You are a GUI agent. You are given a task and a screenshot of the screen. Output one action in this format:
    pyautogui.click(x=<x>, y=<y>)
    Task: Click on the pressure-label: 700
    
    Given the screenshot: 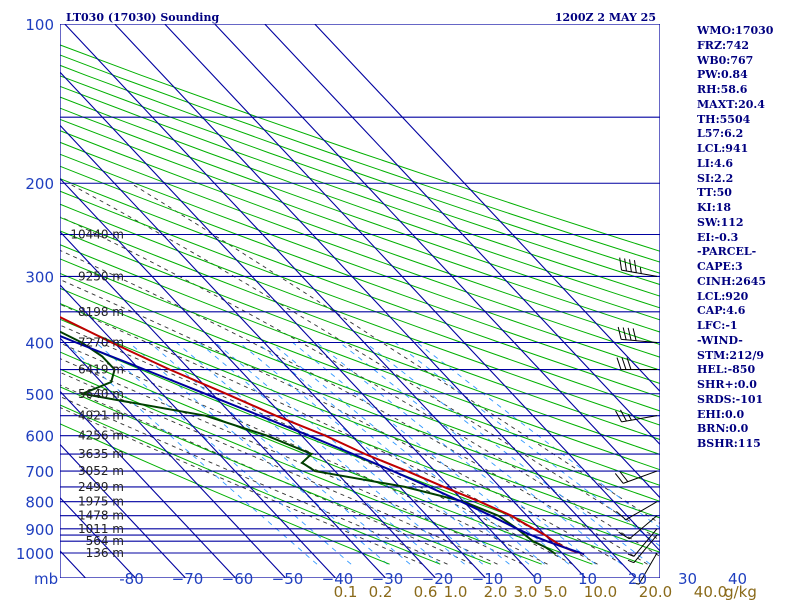 What is the action you would take?
    pyautogui.click(x=39, y=472)
    